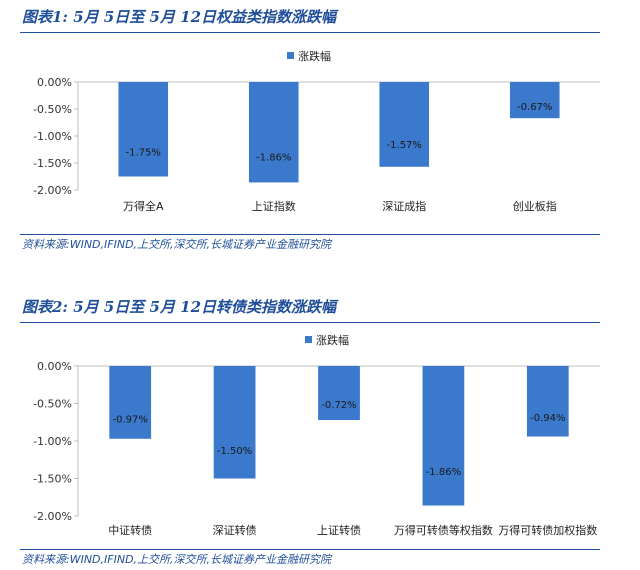 This screenshot has width=640, height=570. What do you see at coordinates (177, 559) in the screenshot?
I see `figure2-source: 资料来源:WIND,IFIND,上交所,深交所,长城证券产业金融研究院` at bounding box center [177, 559].